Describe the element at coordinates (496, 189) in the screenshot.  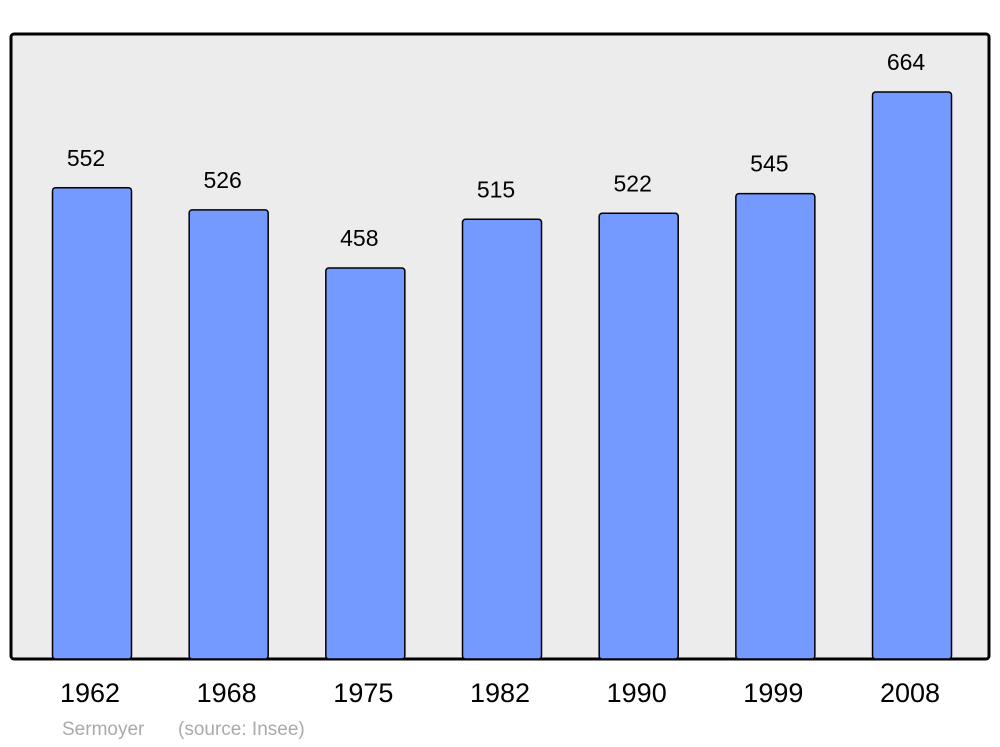
I see `value-label: 515` at that location.